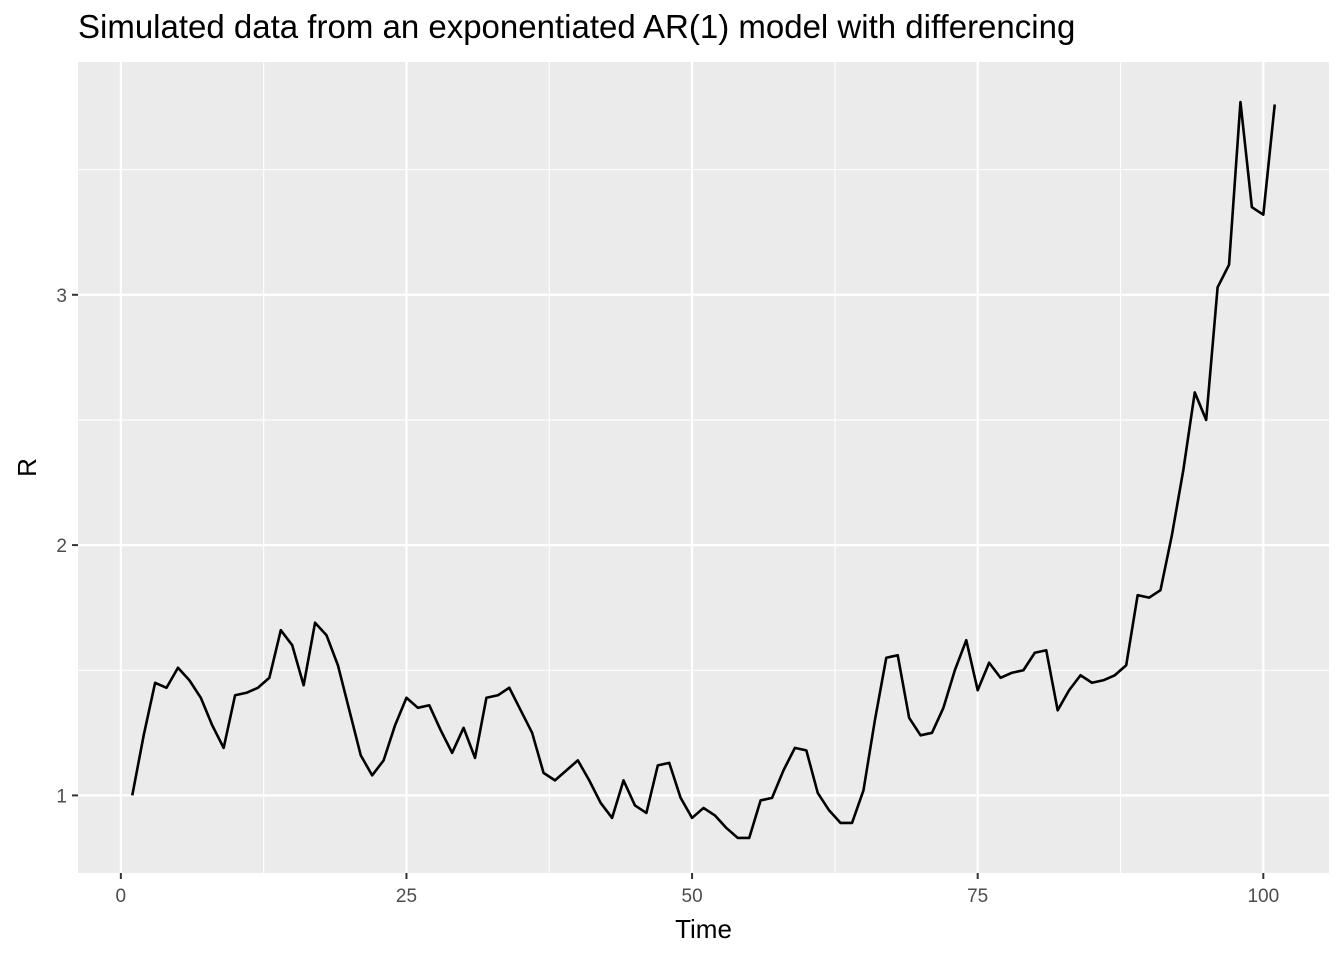 This screenshot has width=1344, height=960. What do you see at coordinates (61, 296) in the screenshot?
I see `y-tick-label: 3` at bounding box center [61, 296].